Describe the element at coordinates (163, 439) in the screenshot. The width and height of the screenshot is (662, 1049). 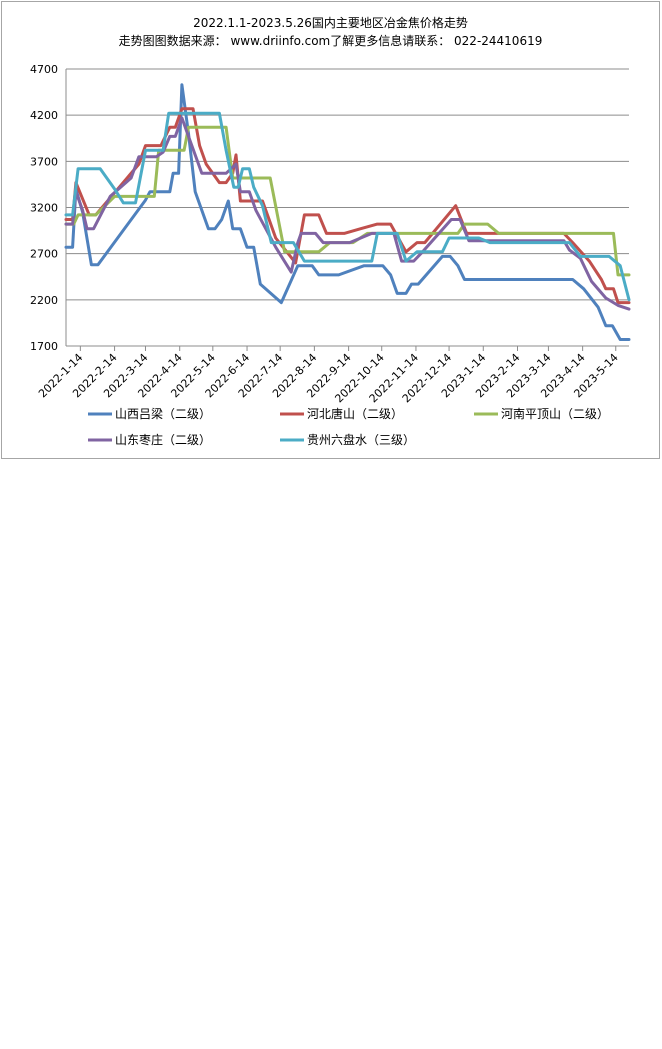
I see `legend-label-4: 山东枣庄（二级）` at that location.